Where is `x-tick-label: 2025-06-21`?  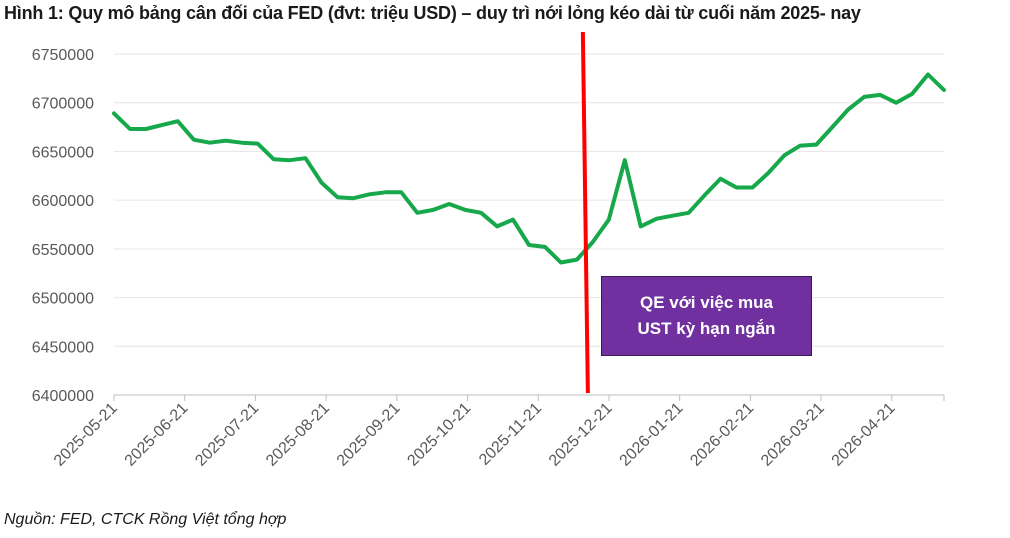 x-tick-label: 2025-06-21 is located at coordinates (157, 435).